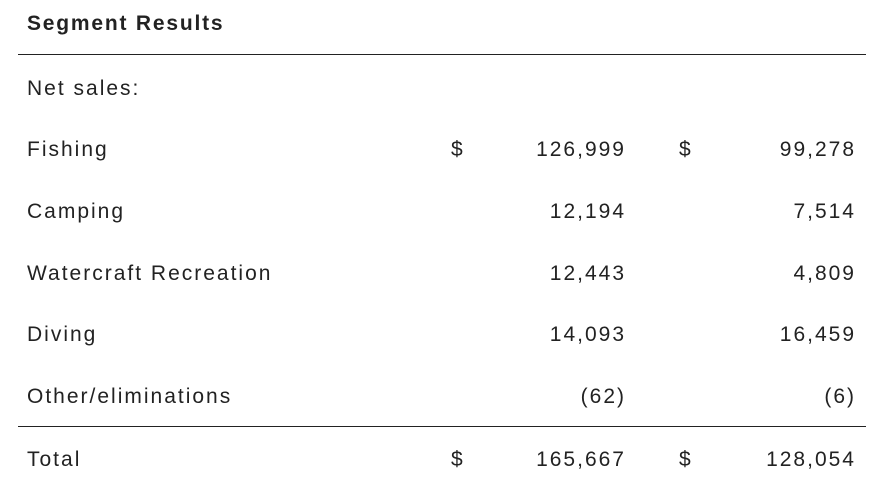 The height and width of the screenshot is (477, 881). I want to click on table-row-camping: Camping 12,194 7,514, so click(440, 212).